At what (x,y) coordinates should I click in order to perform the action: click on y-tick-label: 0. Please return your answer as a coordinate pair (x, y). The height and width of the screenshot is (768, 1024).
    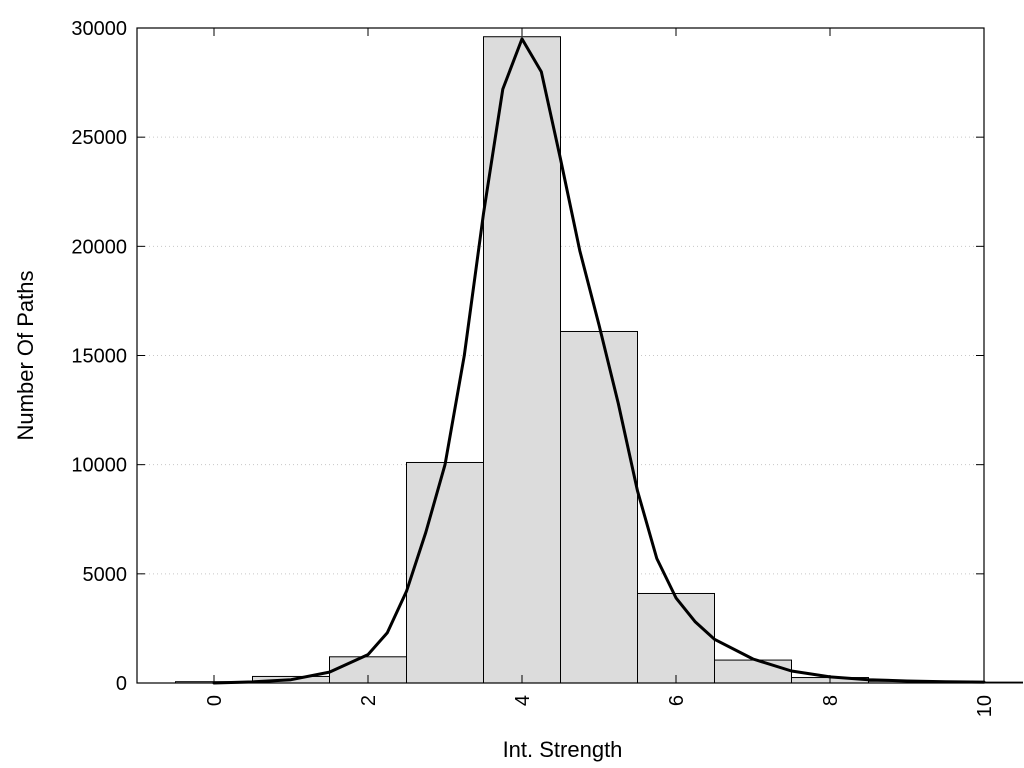
    Looking at the image, I should click on (121, 684).